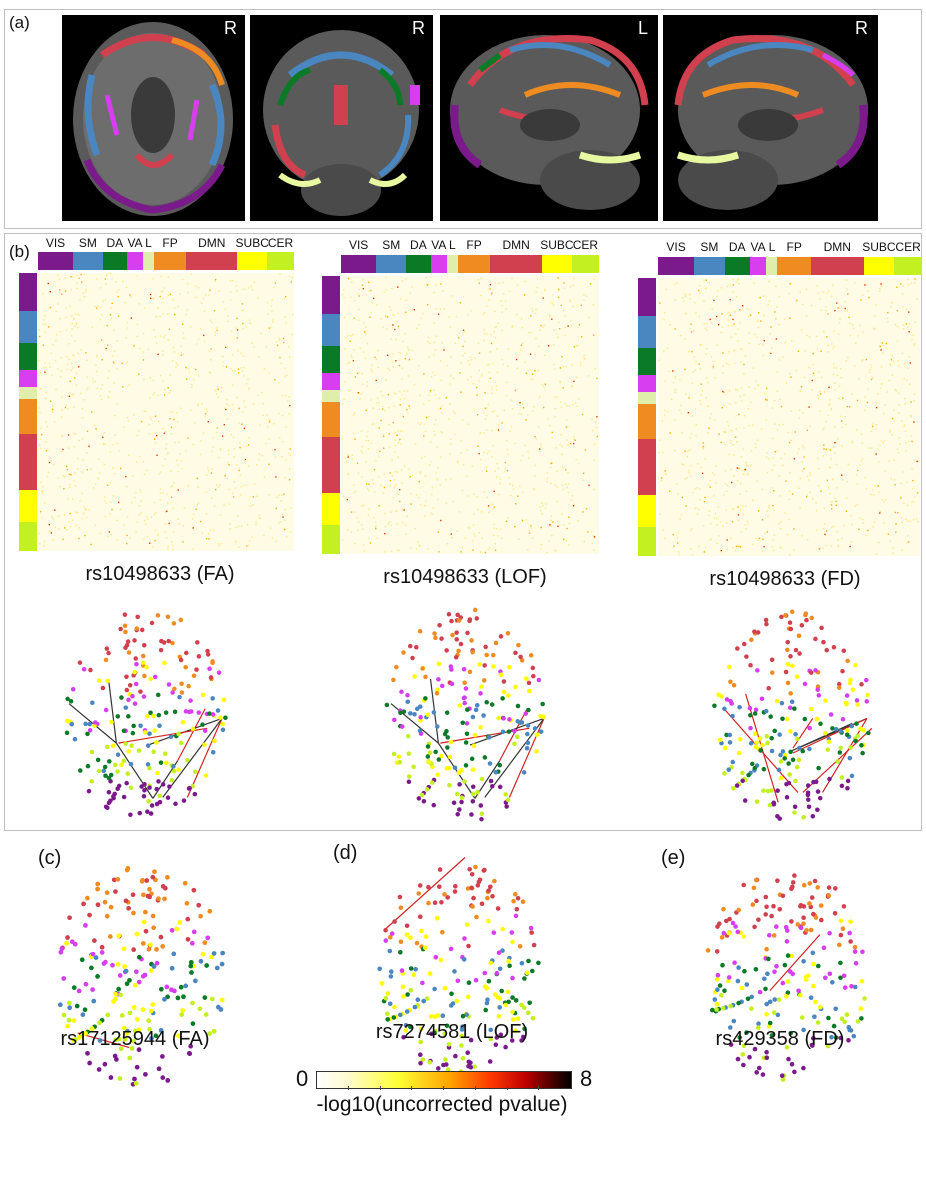 This screenshot has height=1203, width=926. What do you see at coordinates (331, 359) in the screenshot?
I see `network-segment-da` at bounding box center [331, 359].